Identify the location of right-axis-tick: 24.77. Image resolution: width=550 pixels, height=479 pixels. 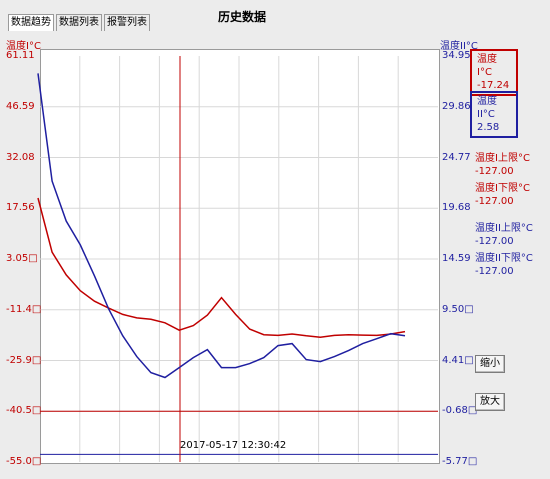
(456, 157).